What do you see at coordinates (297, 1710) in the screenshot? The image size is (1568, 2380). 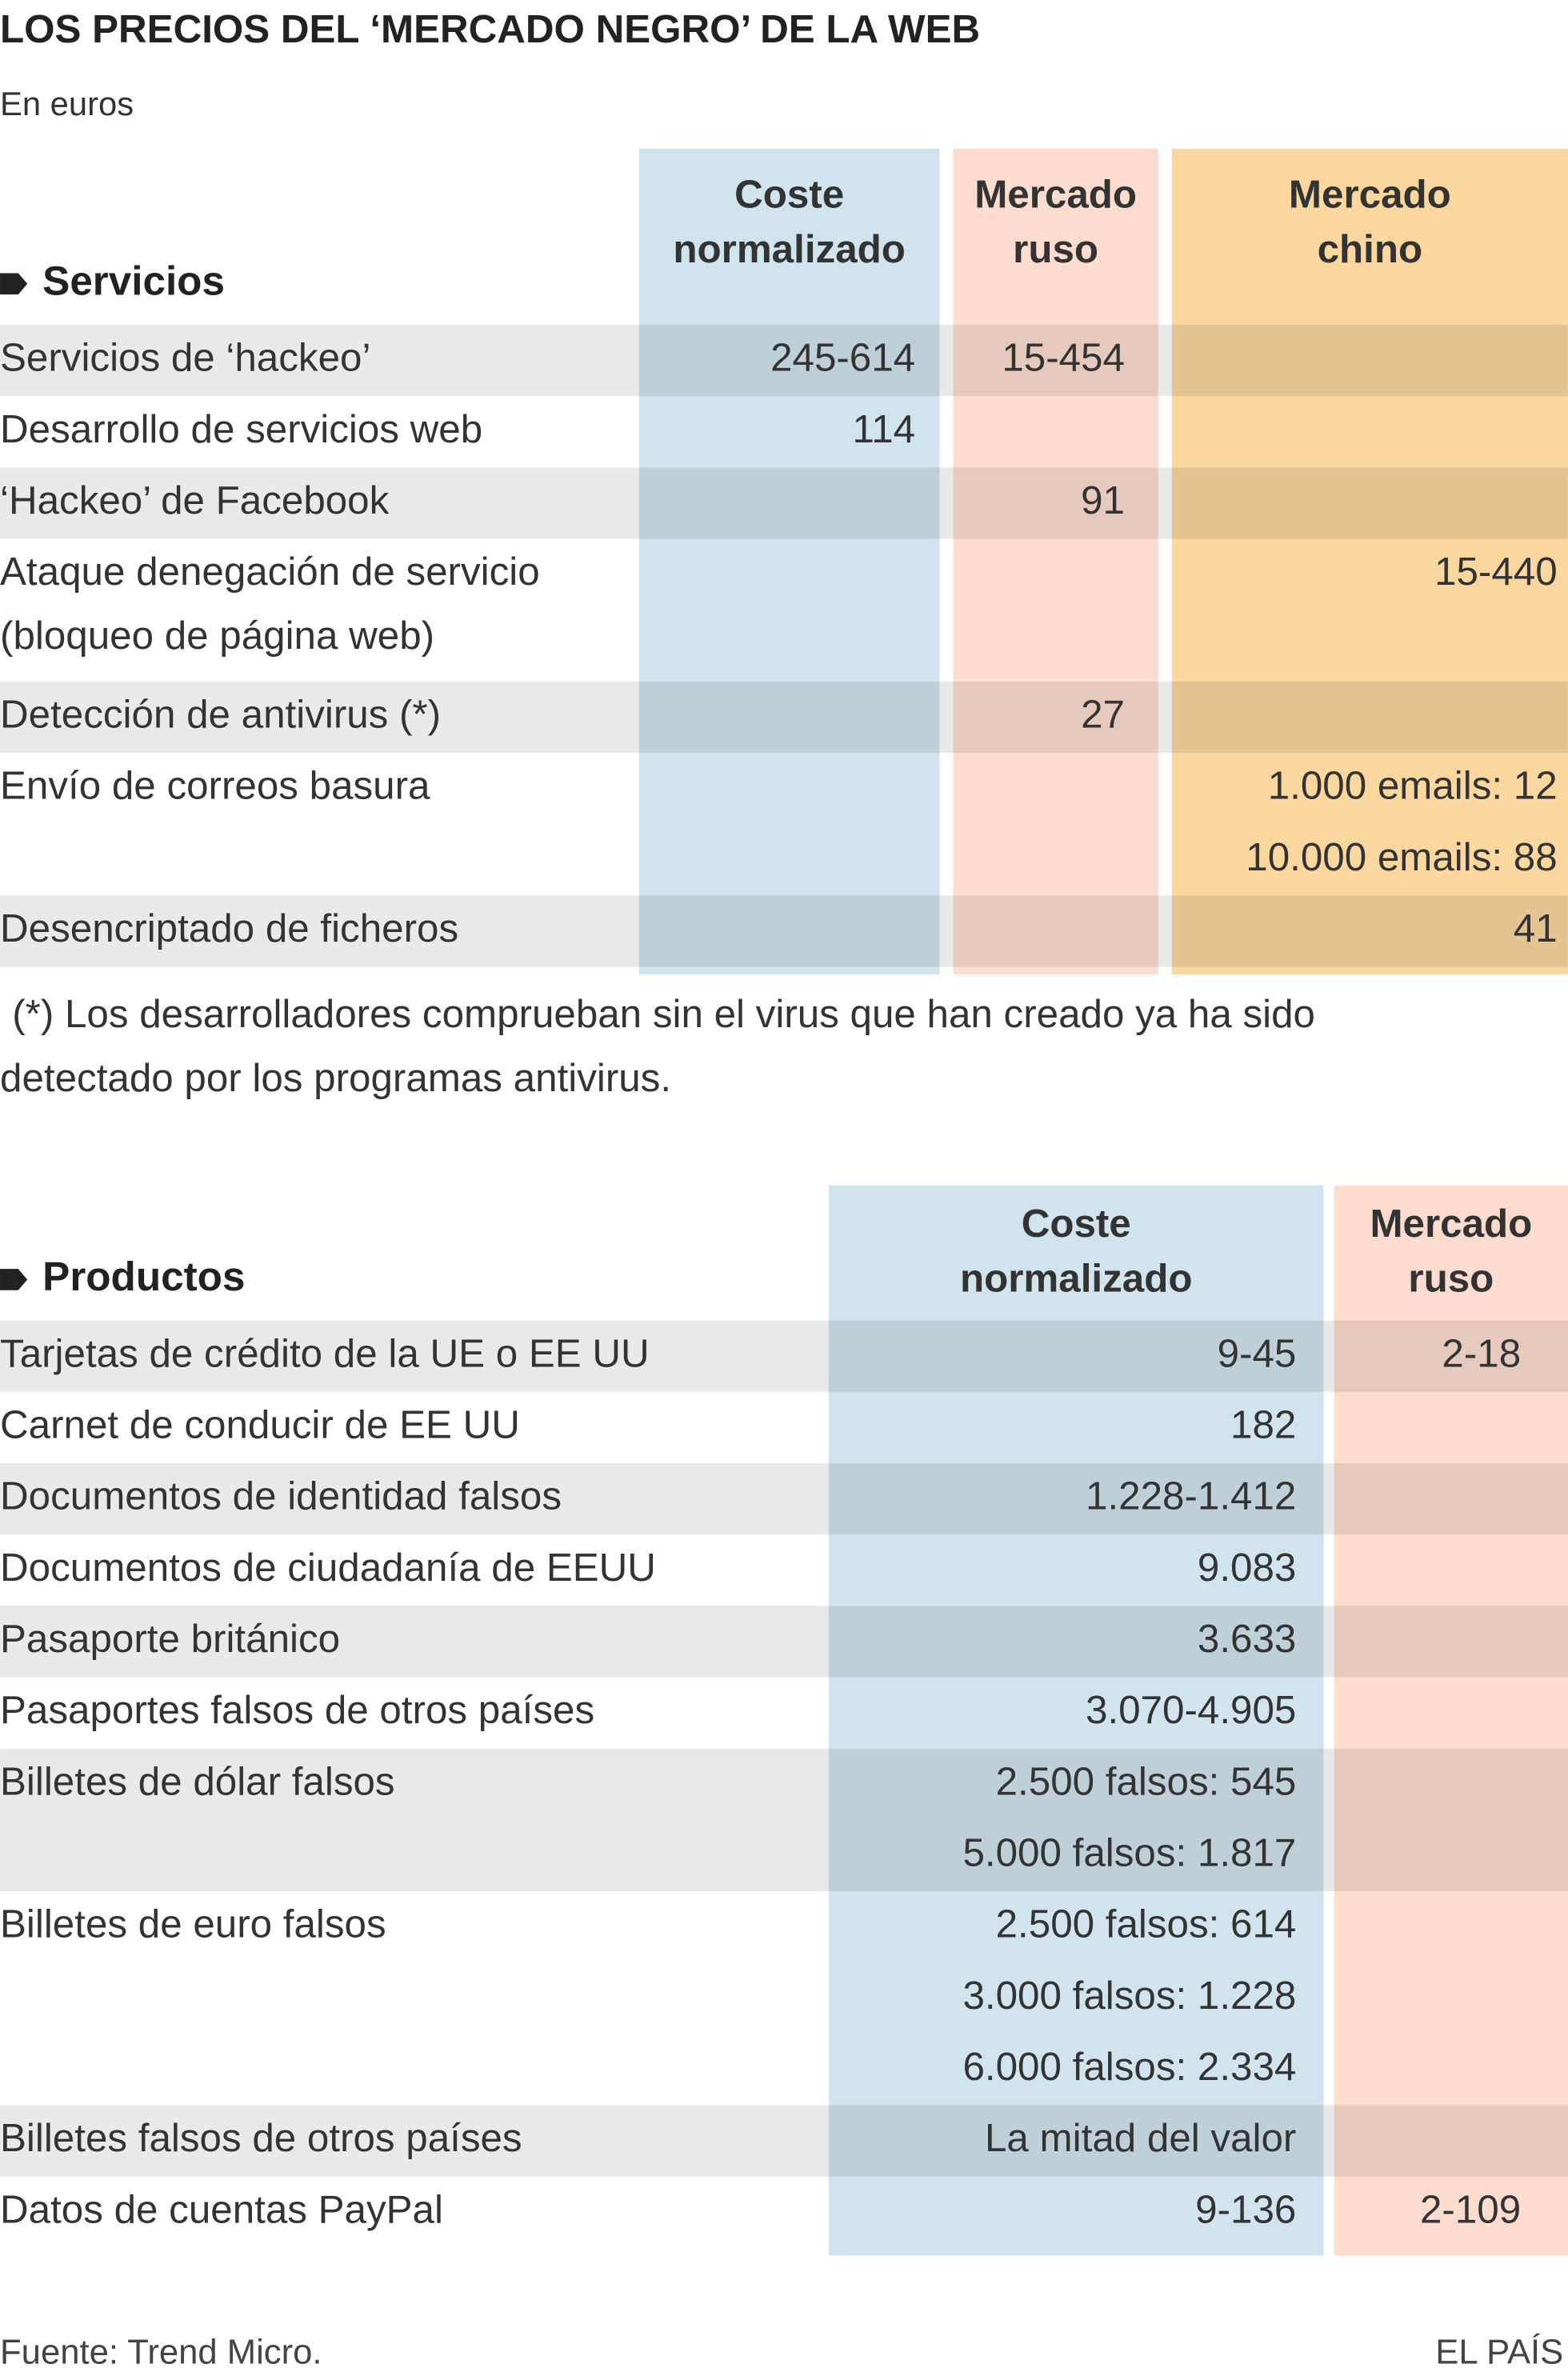 I see `row-label: Pasaportes falsos de otros países` at bounding box center [297, 1710].